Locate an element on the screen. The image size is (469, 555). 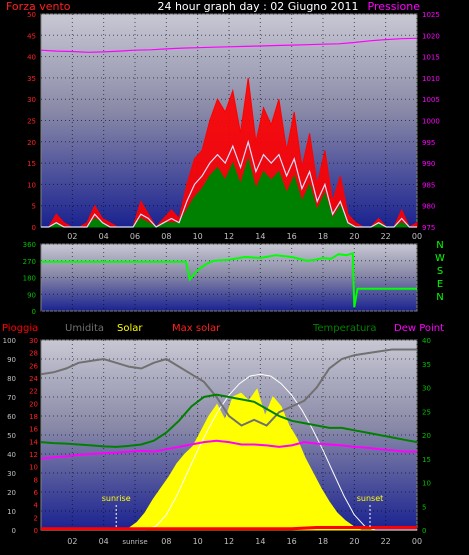
y-rain-tick: 24 is located at coordinates (33, 379).